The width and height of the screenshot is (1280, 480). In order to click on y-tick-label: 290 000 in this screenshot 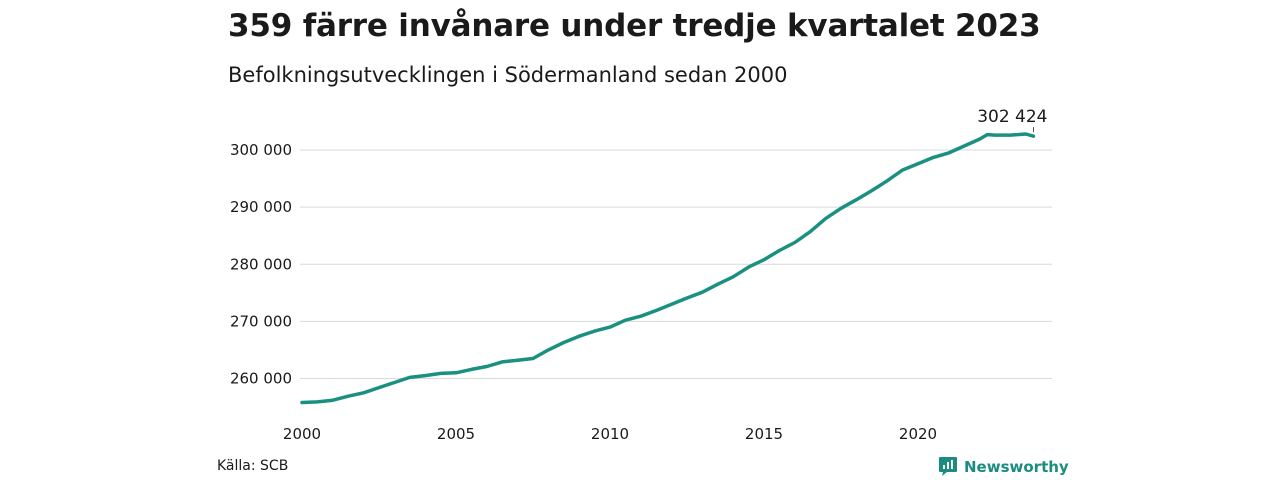, I will do `click(261, 207)`.